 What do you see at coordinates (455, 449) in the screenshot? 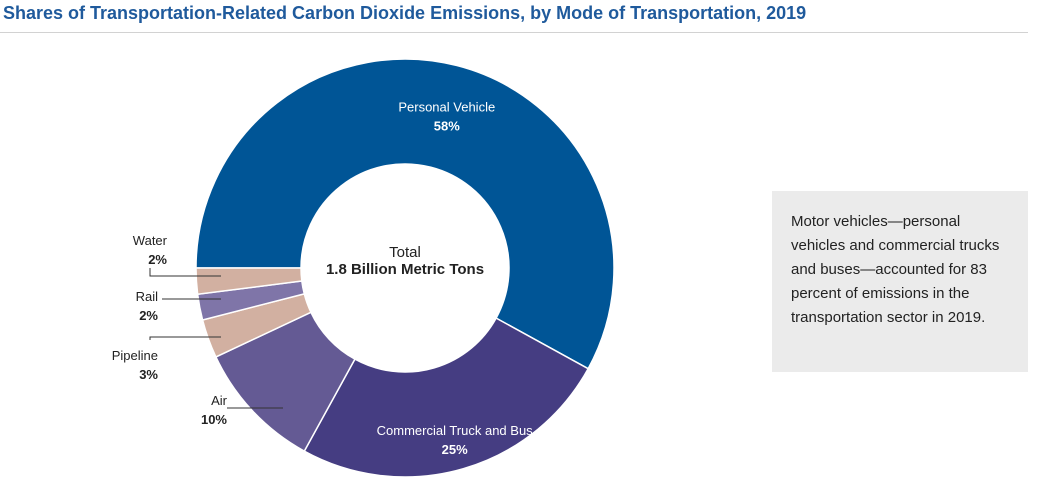
I see `slice-value-commercial-truck-and-bus: 25%` at bounding box center [455, 449].